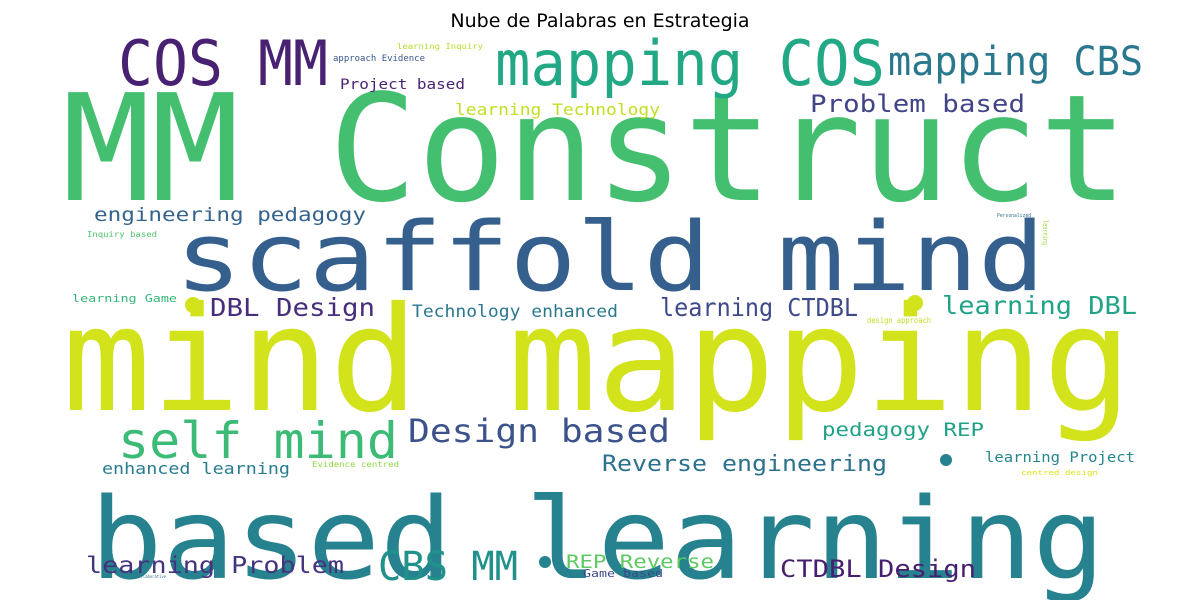  I want to click on word-self-mind: self mind, so click(258, 441).